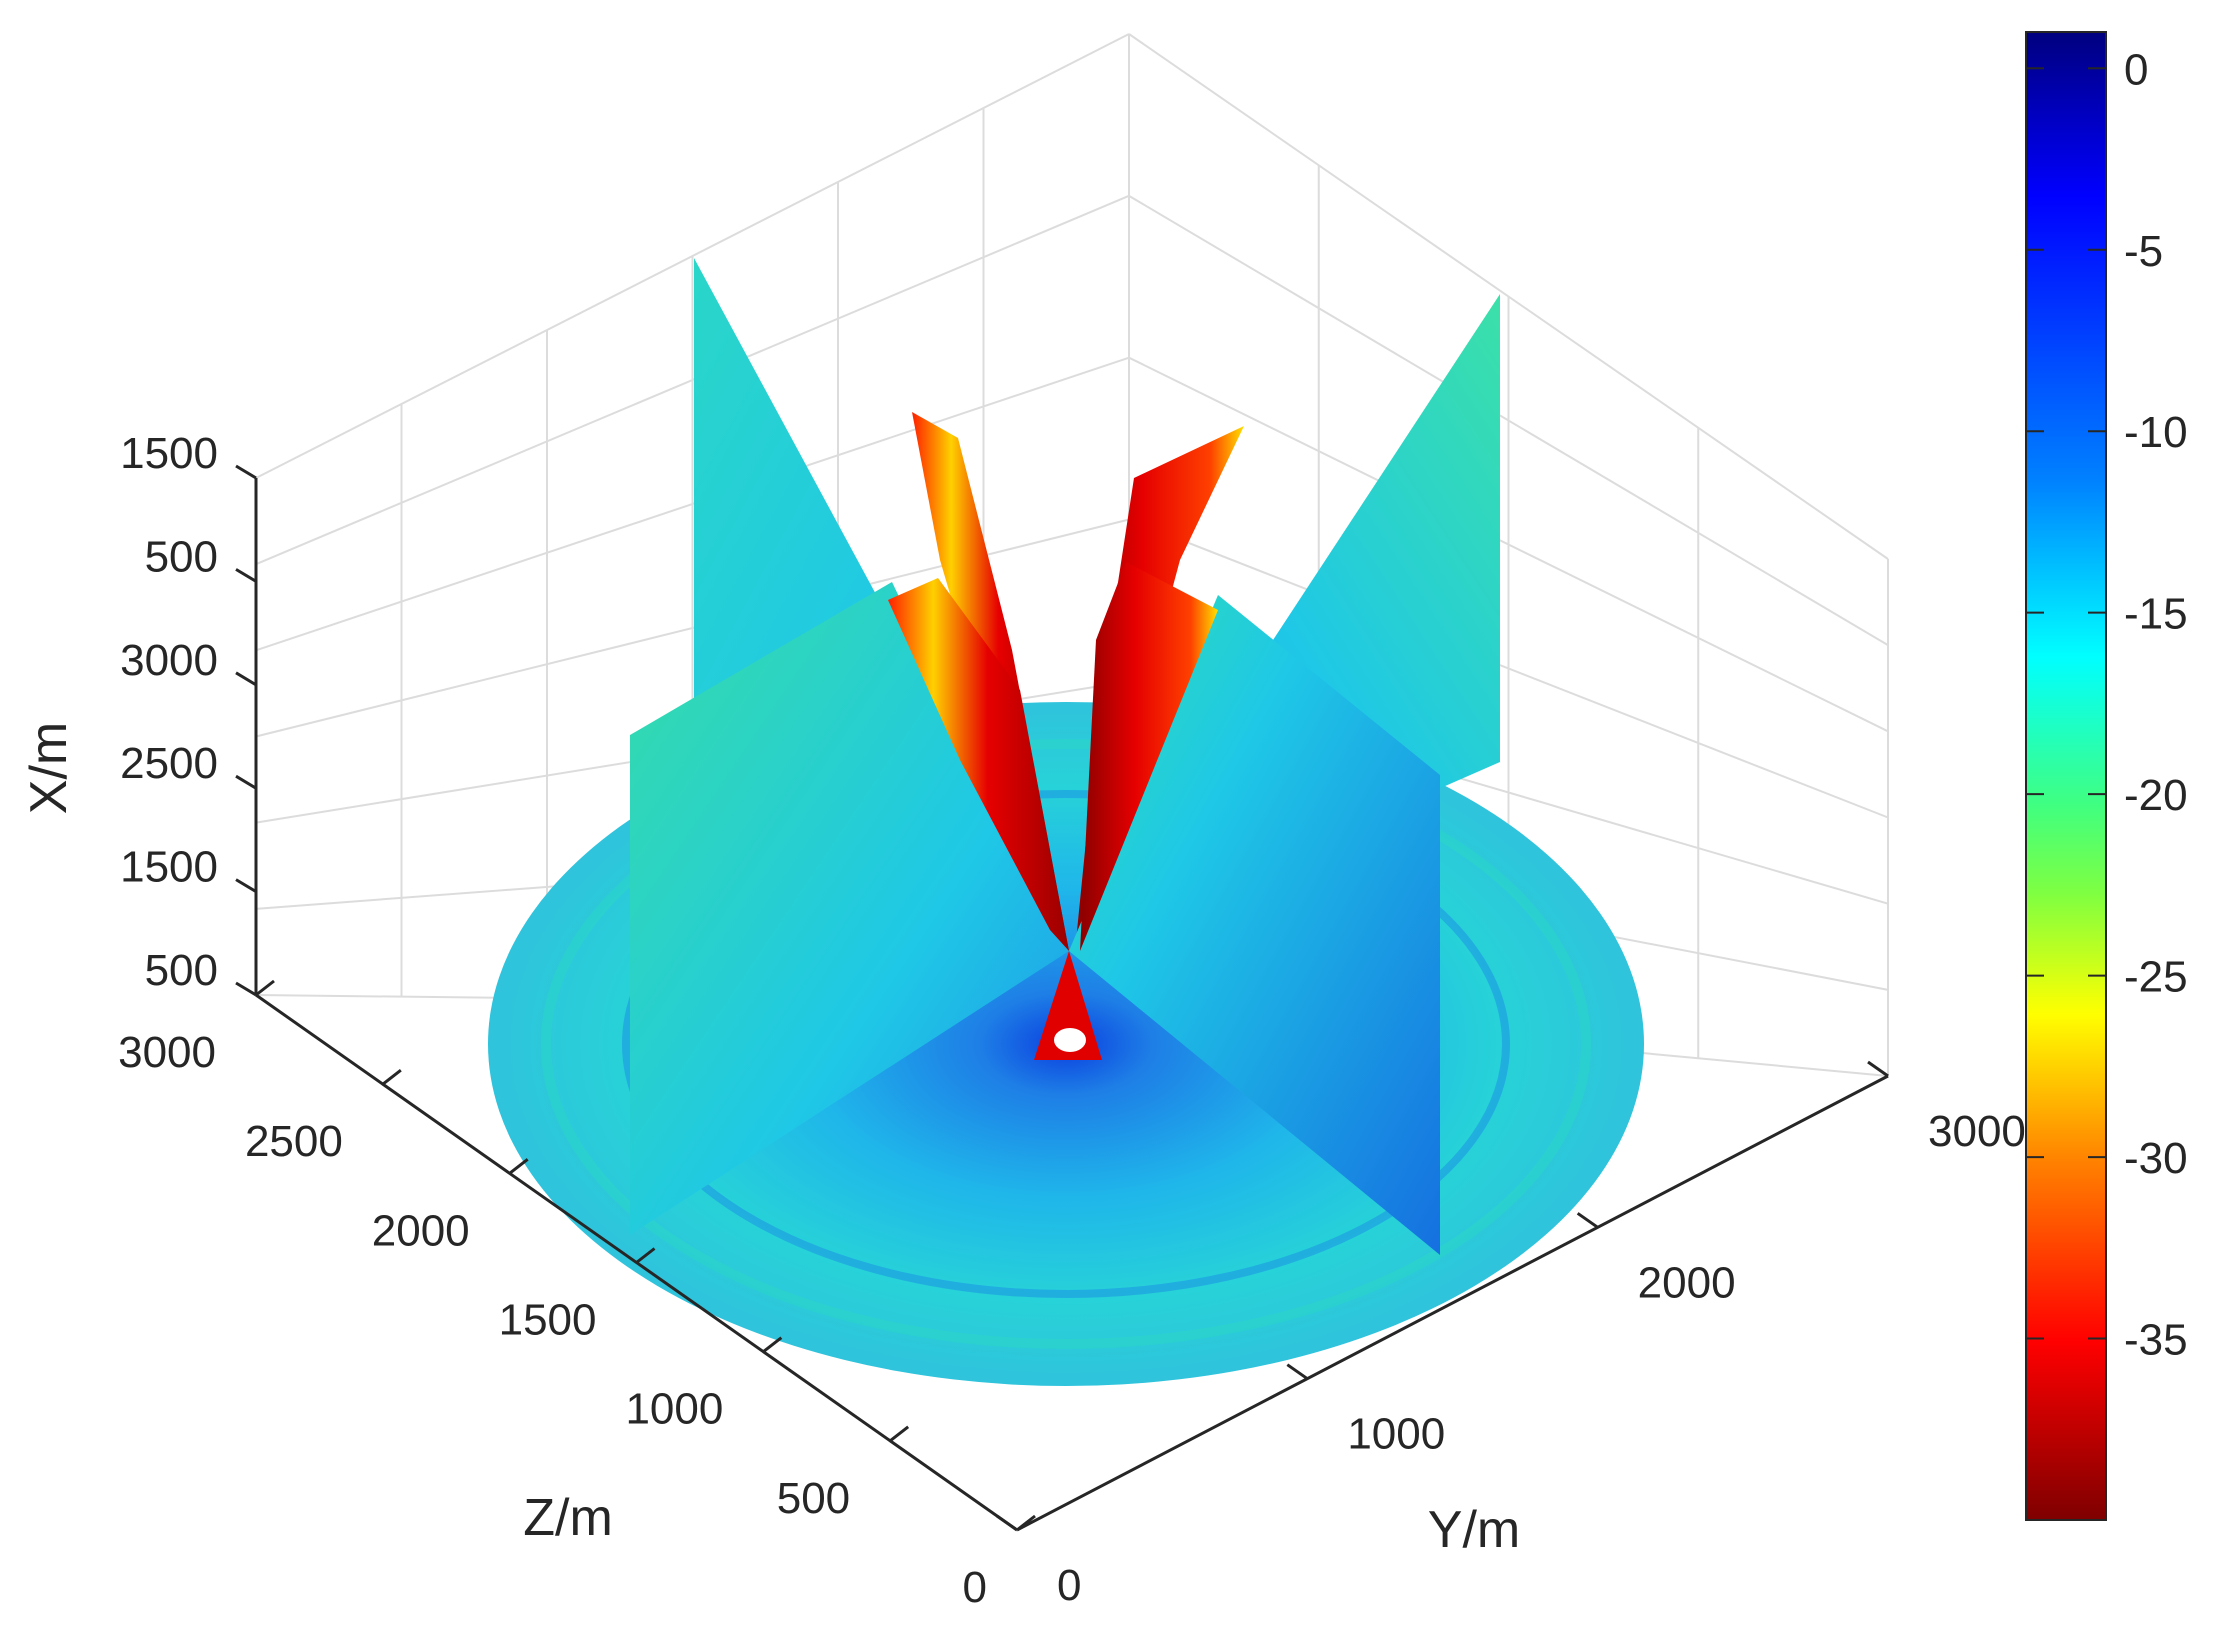  I want to click on data-plane-front-right, so click(1254, 925).